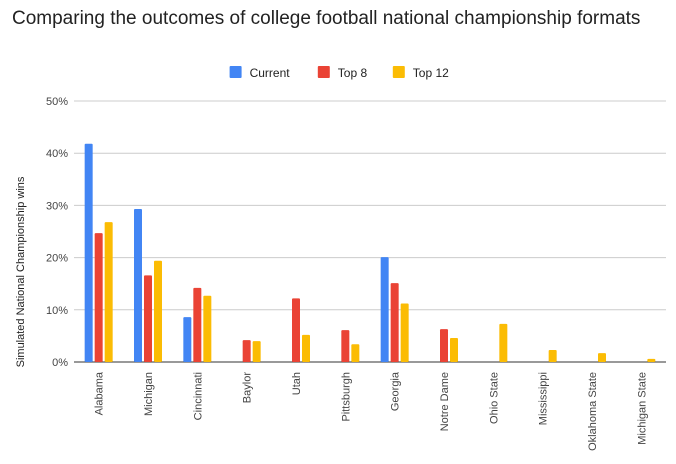 The image size is (676, 464). I want to click on x-tick-label: Ohio State, so click(494, 398).